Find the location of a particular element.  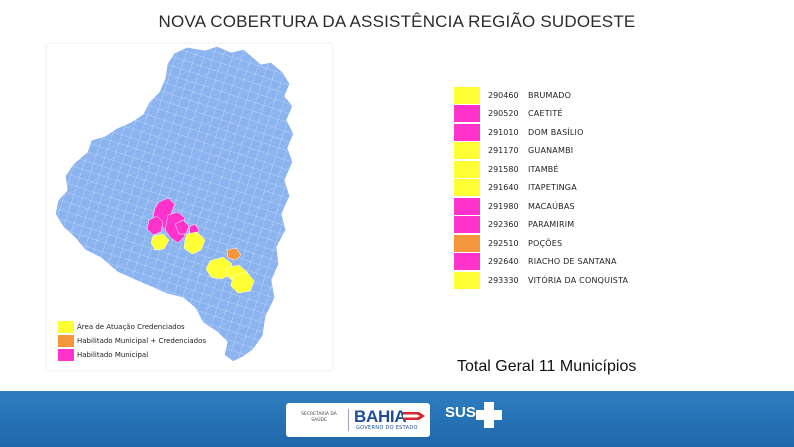

municipality-name: RIACHO DE SANTANA is located at coordinates (572, 262).